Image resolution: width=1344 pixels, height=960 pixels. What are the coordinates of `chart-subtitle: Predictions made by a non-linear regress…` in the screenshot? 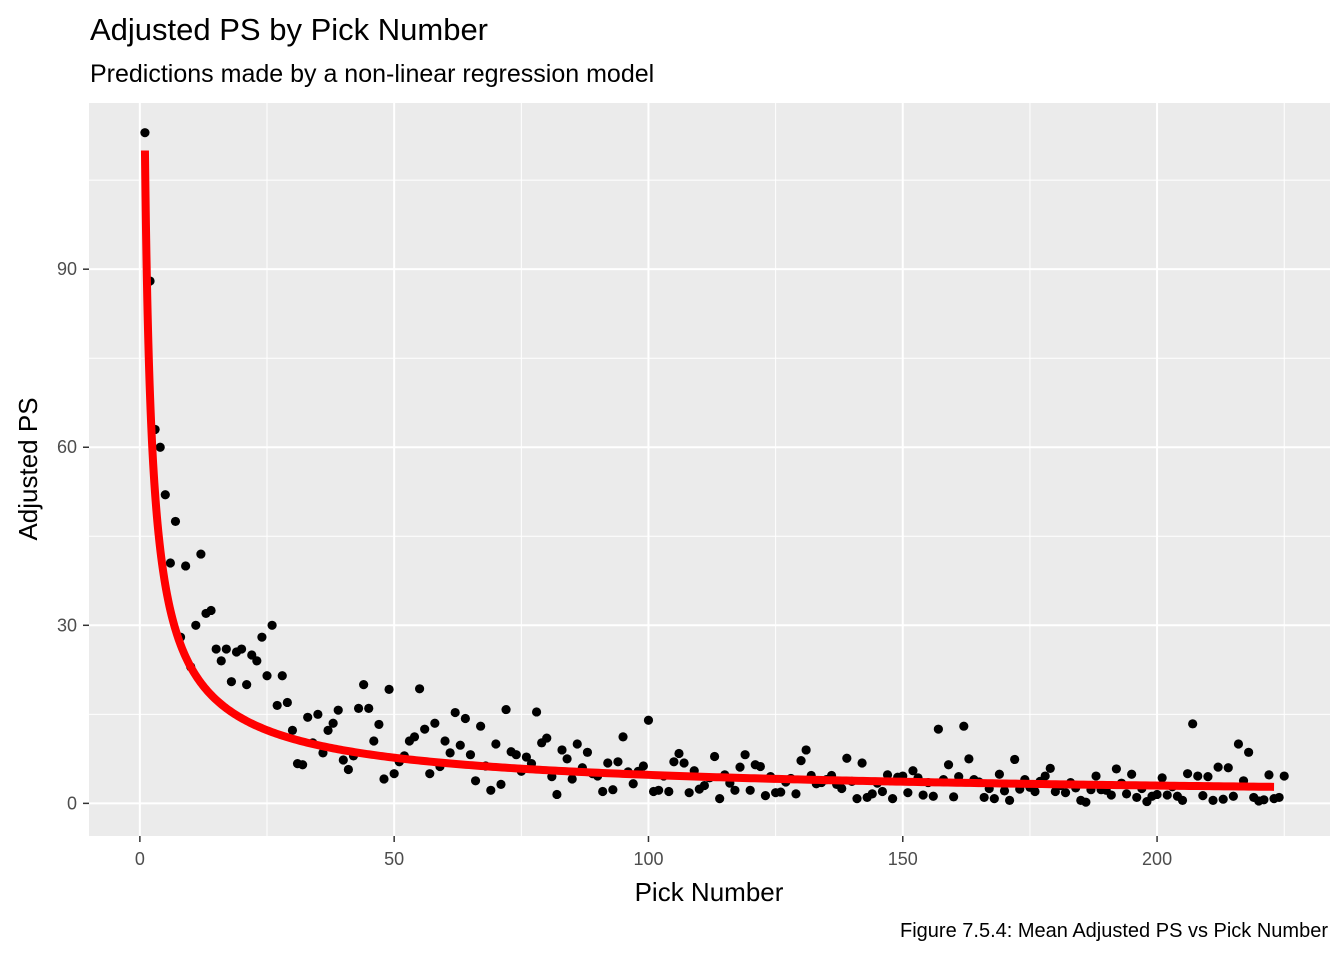 It's located at (372, 74).